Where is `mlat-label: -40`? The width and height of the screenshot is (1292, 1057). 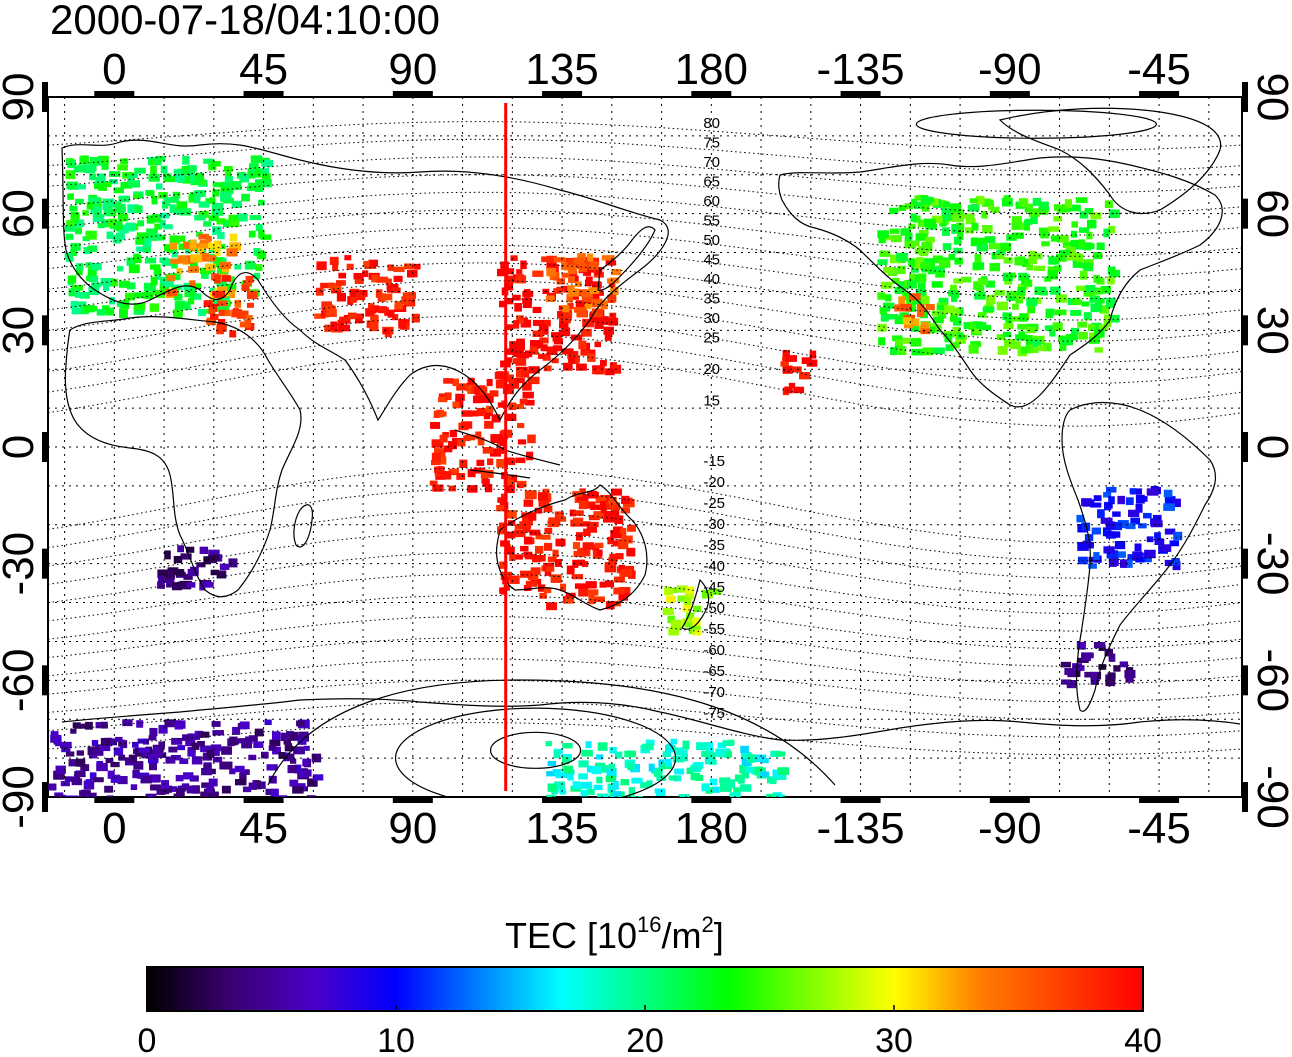 mlat-label: -40 is located at coordinates (714, 566).